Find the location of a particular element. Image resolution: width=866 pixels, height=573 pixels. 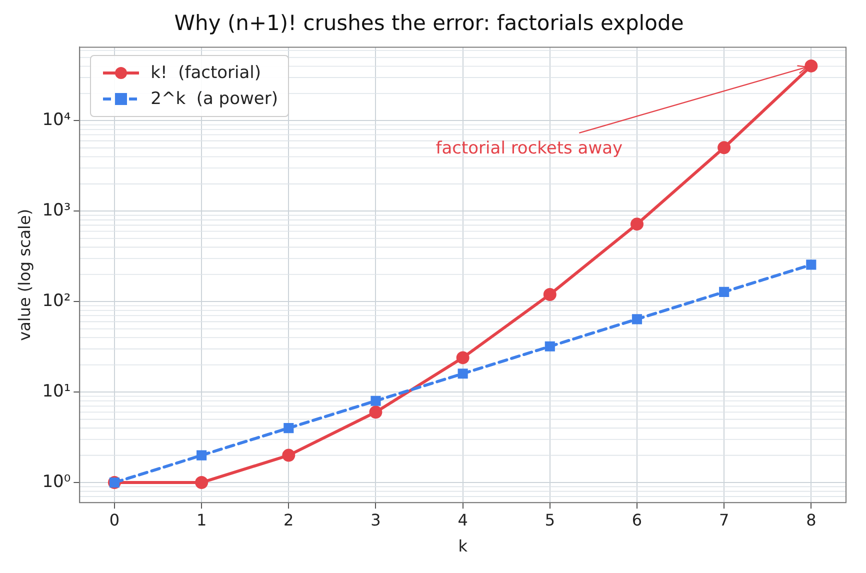

annotation: factorial rockets away is located at coordinates (529, 148).